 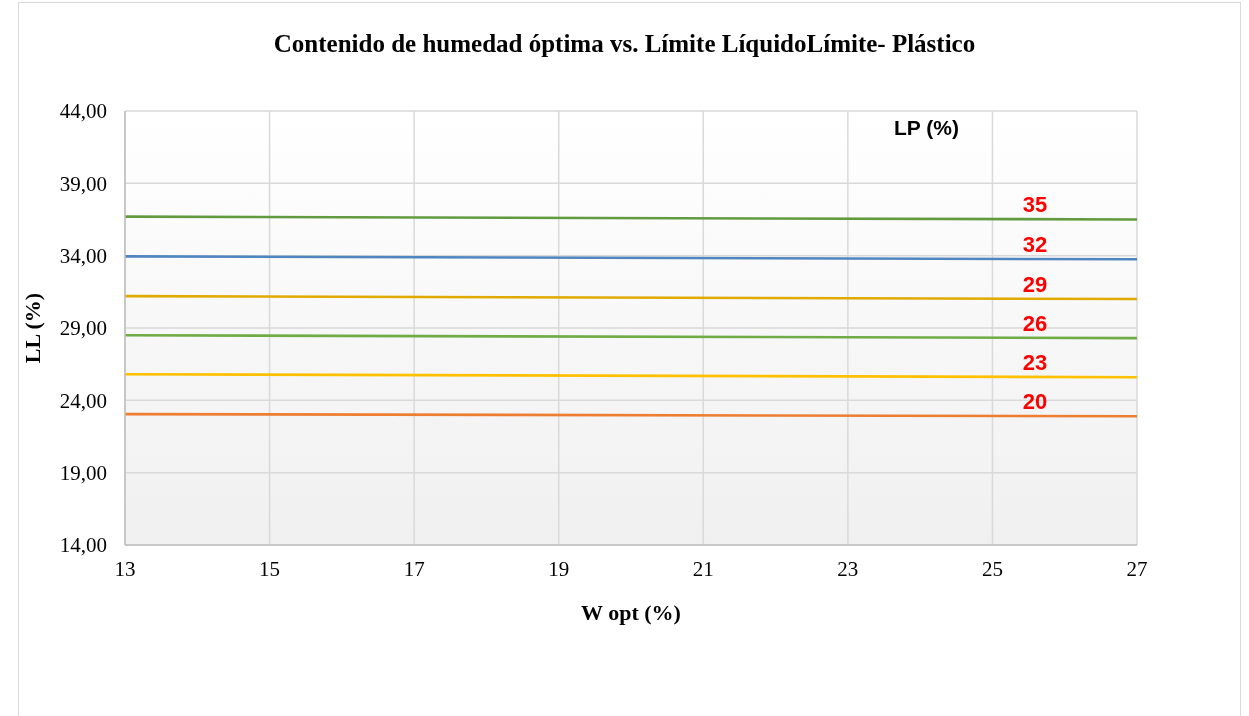 What do you see at coordinates (83, 328) in the screenshot?
I see `y-tick-label: 29,00` at bounding box center [83, 328].